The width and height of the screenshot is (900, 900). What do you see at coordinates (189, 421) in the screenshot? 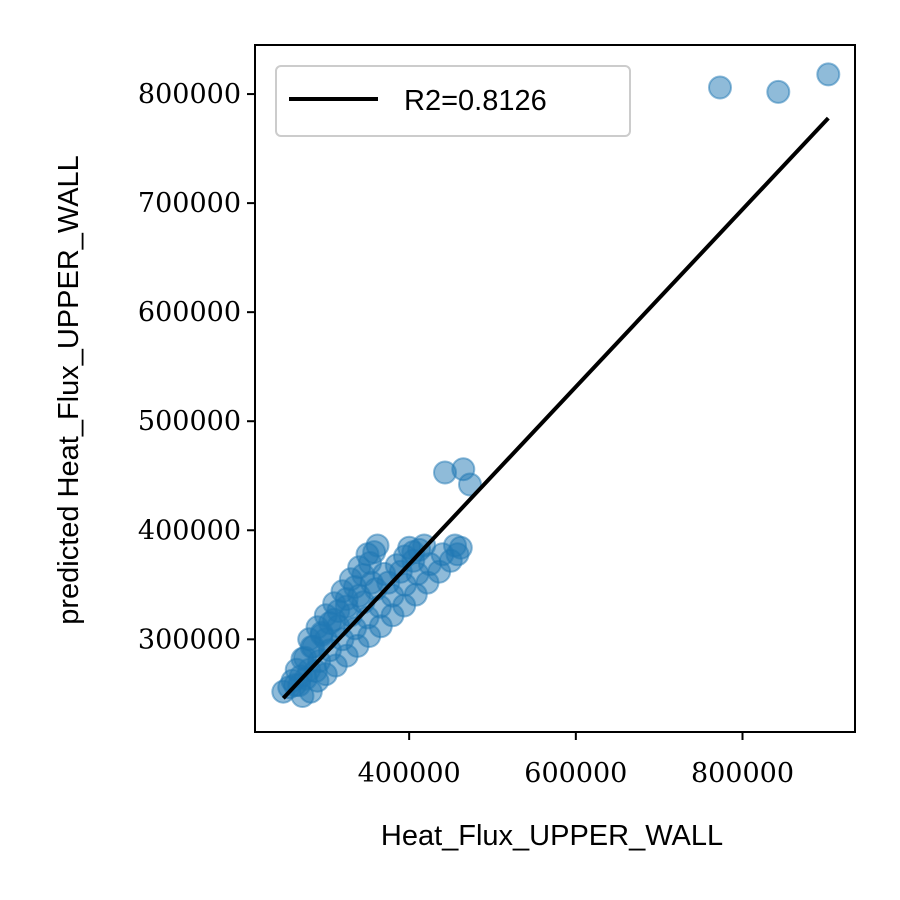
I see `y-tick-label: 500000` at bounding box center [189, 421].